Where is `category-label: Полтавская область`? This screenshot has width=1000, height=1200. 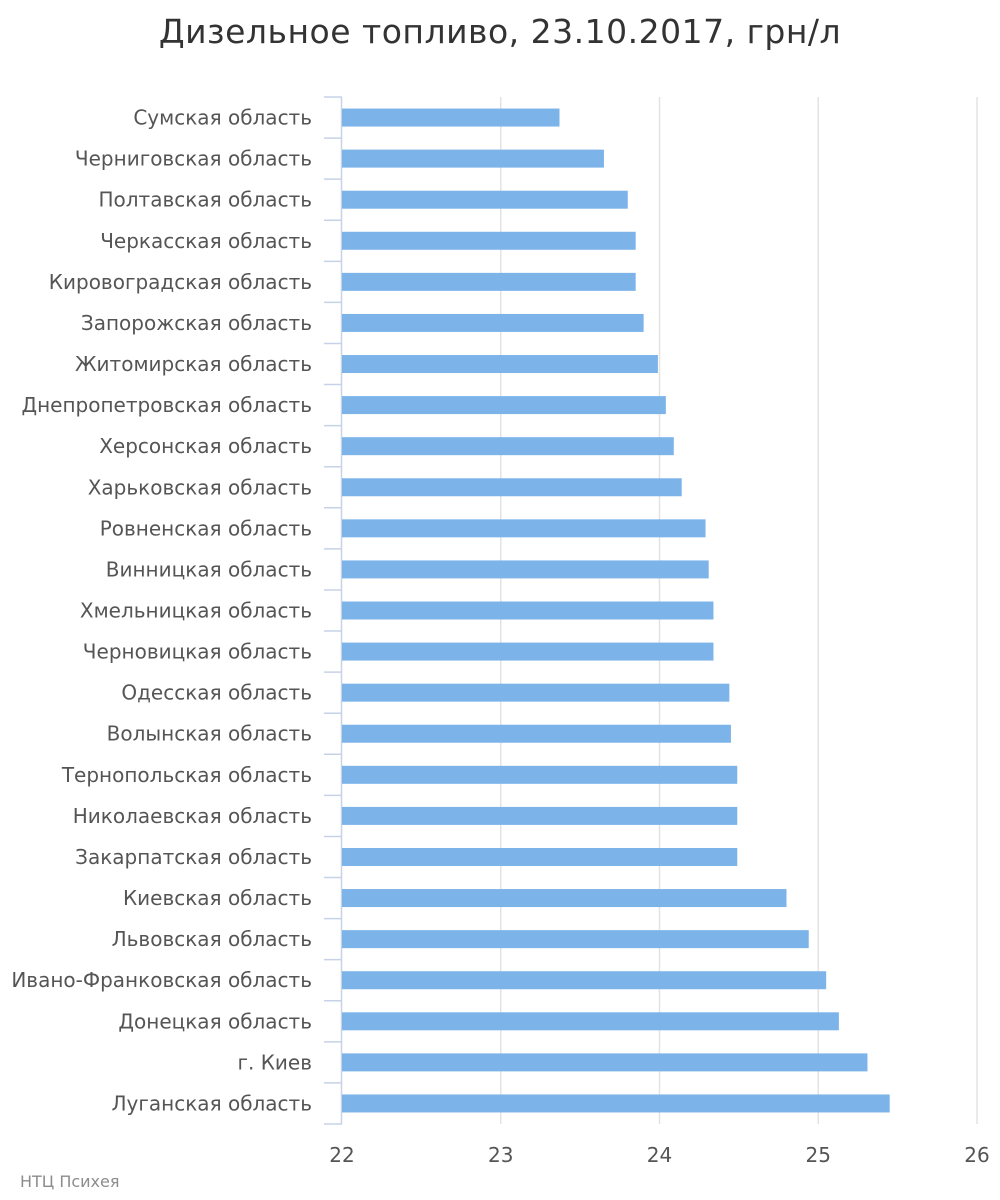 category-label: Полтавская область is located at coordinates (205, 200).